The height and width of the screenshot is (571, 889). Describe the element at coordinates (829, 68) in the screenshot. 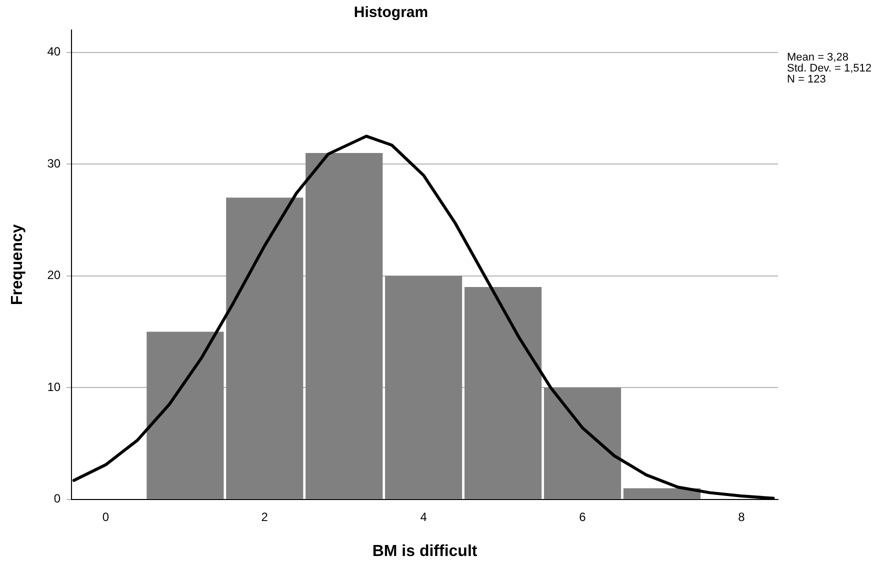

I see `text: Std. Dev. = 1,512` at that location.